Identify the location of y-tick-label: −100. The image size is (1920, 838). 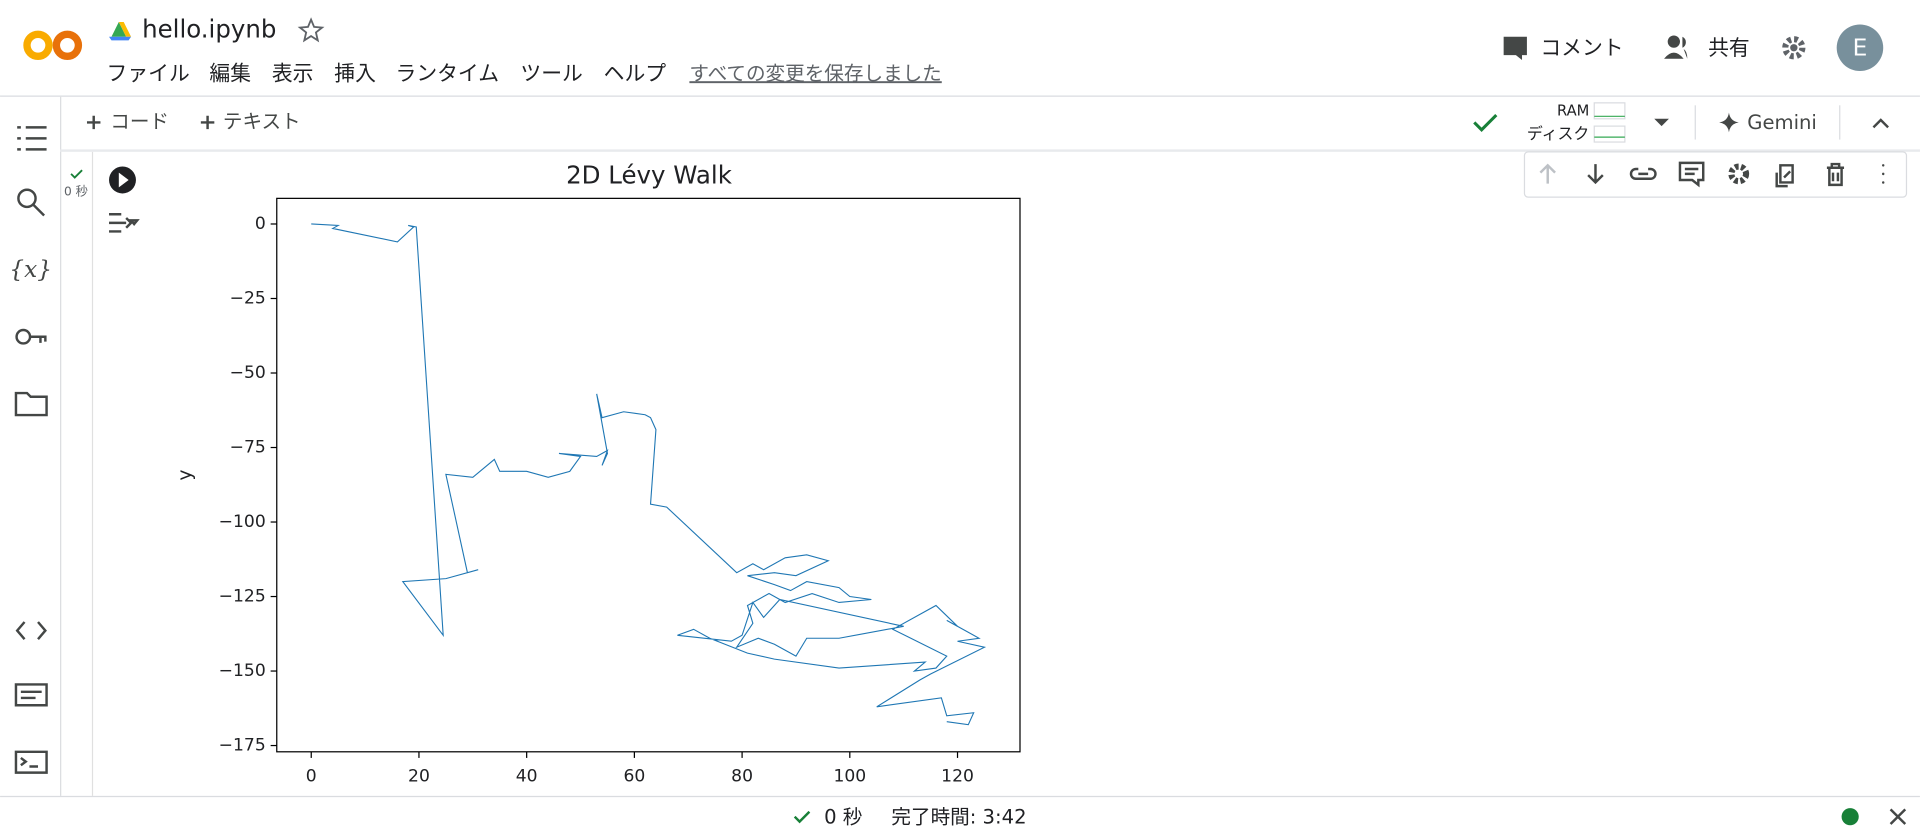
(242, 522).